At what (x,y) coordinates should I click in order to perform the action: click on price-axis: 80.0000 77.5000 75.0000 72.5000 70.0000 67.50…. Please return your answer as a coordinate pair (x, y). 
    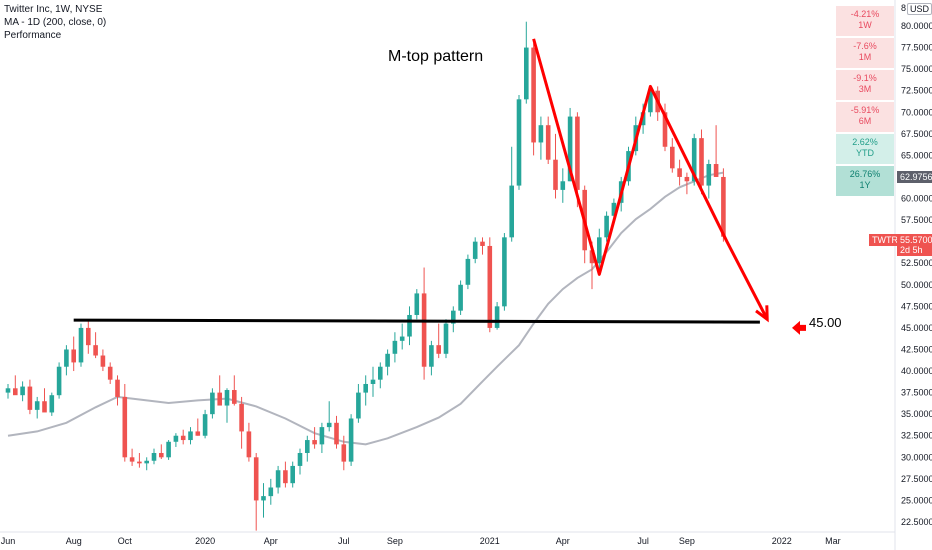
    Looking at the image, I should click on (913, 275).